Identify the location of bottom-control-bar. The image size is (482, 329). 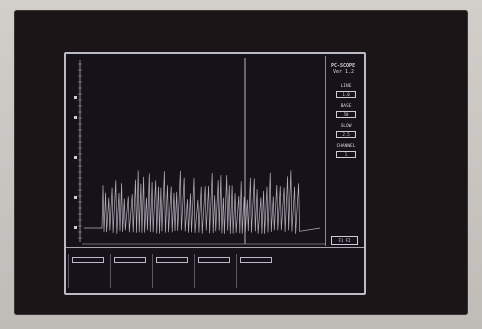
(215, 269).